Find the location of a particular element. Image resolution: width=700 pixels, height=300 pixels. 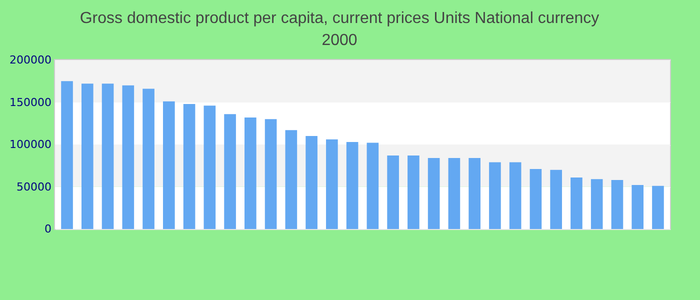

y-tick-label: 100000 is located at coordinates (31, 144).